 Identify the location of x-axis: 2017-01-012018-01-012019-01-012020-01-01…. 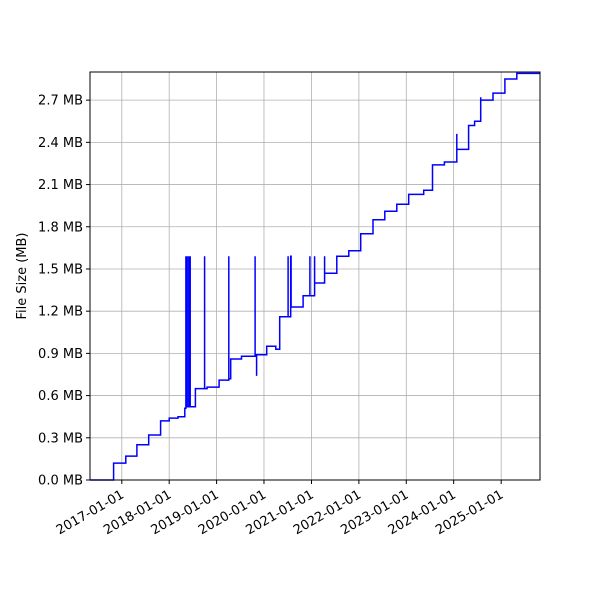
(280, 509).